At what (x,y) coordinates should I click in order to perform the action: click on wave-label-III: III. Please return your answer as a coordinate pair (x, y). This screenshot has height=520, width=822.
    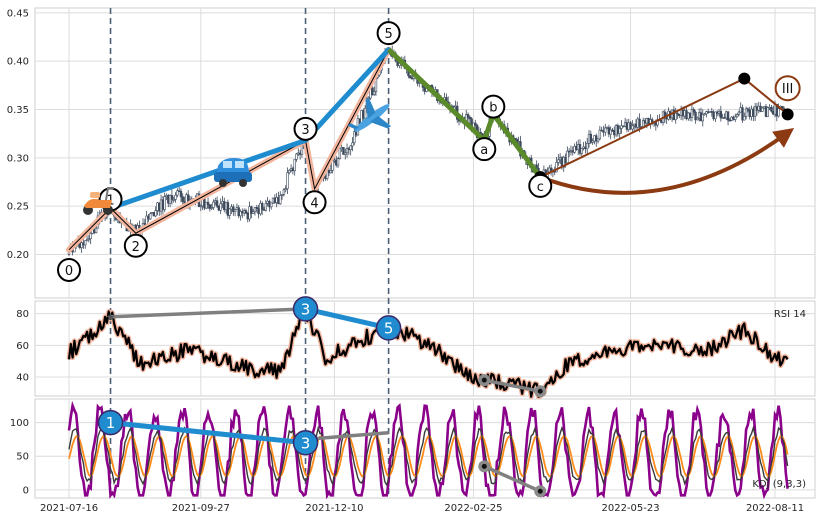
    Looking at the image, I should click on (788, 89).